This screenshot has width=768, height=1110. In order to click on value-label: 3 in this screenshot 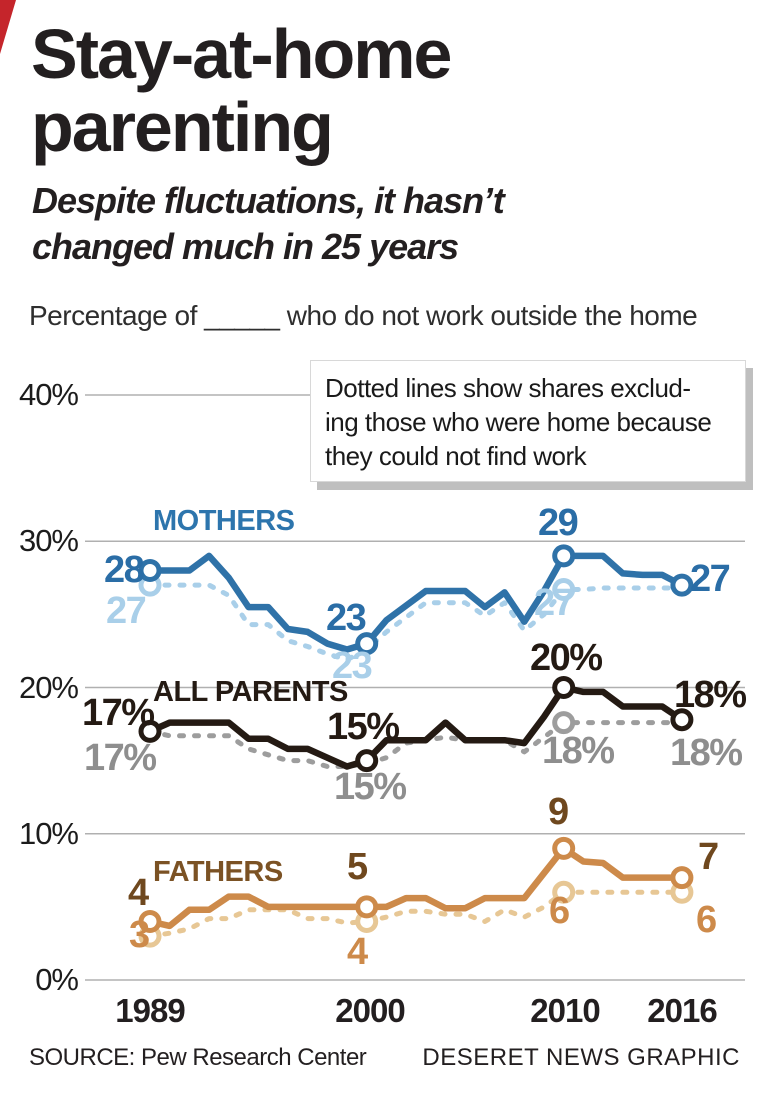, I will do `click(139, 935)`.